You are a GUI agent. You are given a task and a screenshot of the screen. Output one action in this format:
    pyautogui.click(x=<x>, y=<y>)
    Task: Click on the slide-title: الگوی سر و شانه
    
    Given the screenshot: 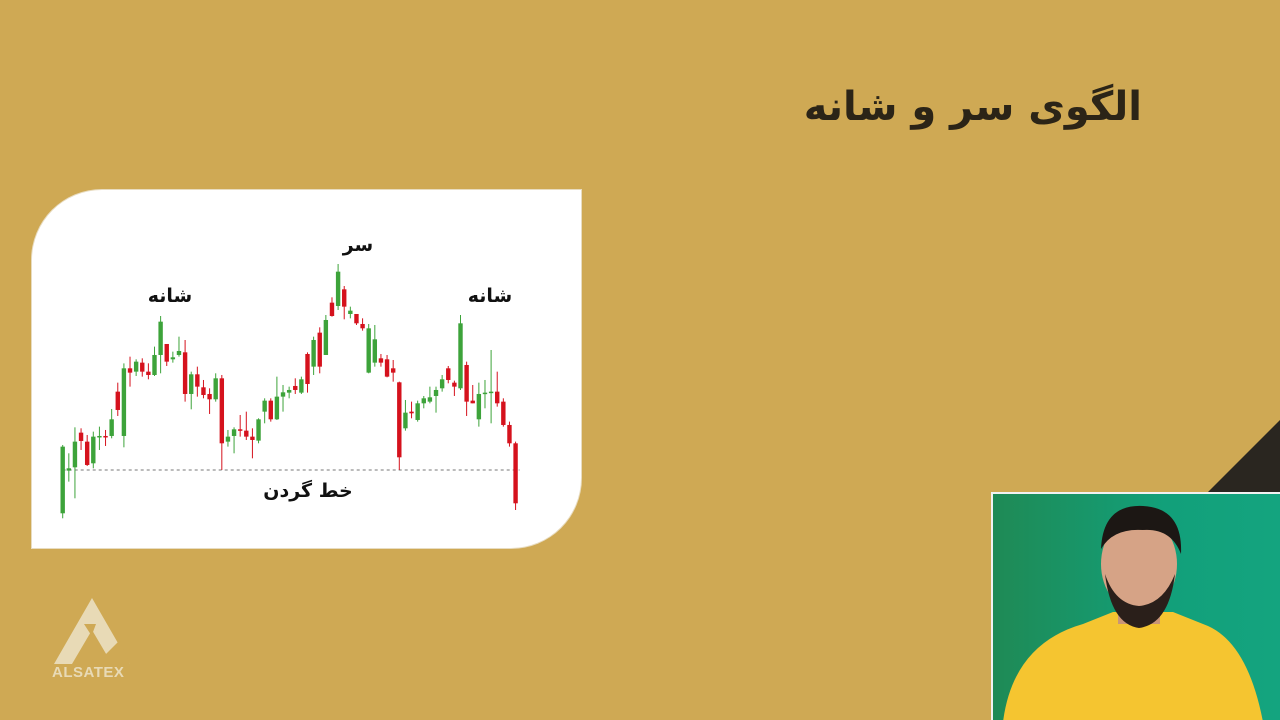 What is the action you would take?
    pyautogui.click(x=972, y=107)
    